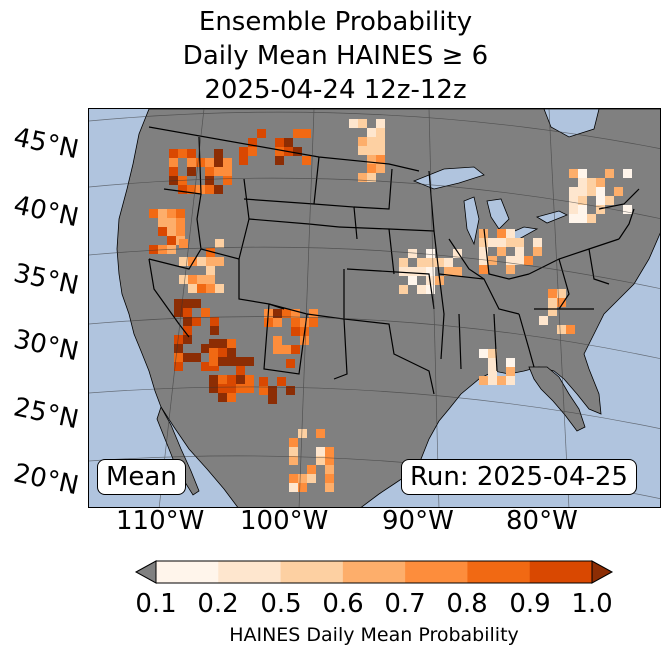  What do you see at coordinates (46, 280) in the screenshot?
I see `lat-label-35: 35°N` at bounding box center [46, 280].